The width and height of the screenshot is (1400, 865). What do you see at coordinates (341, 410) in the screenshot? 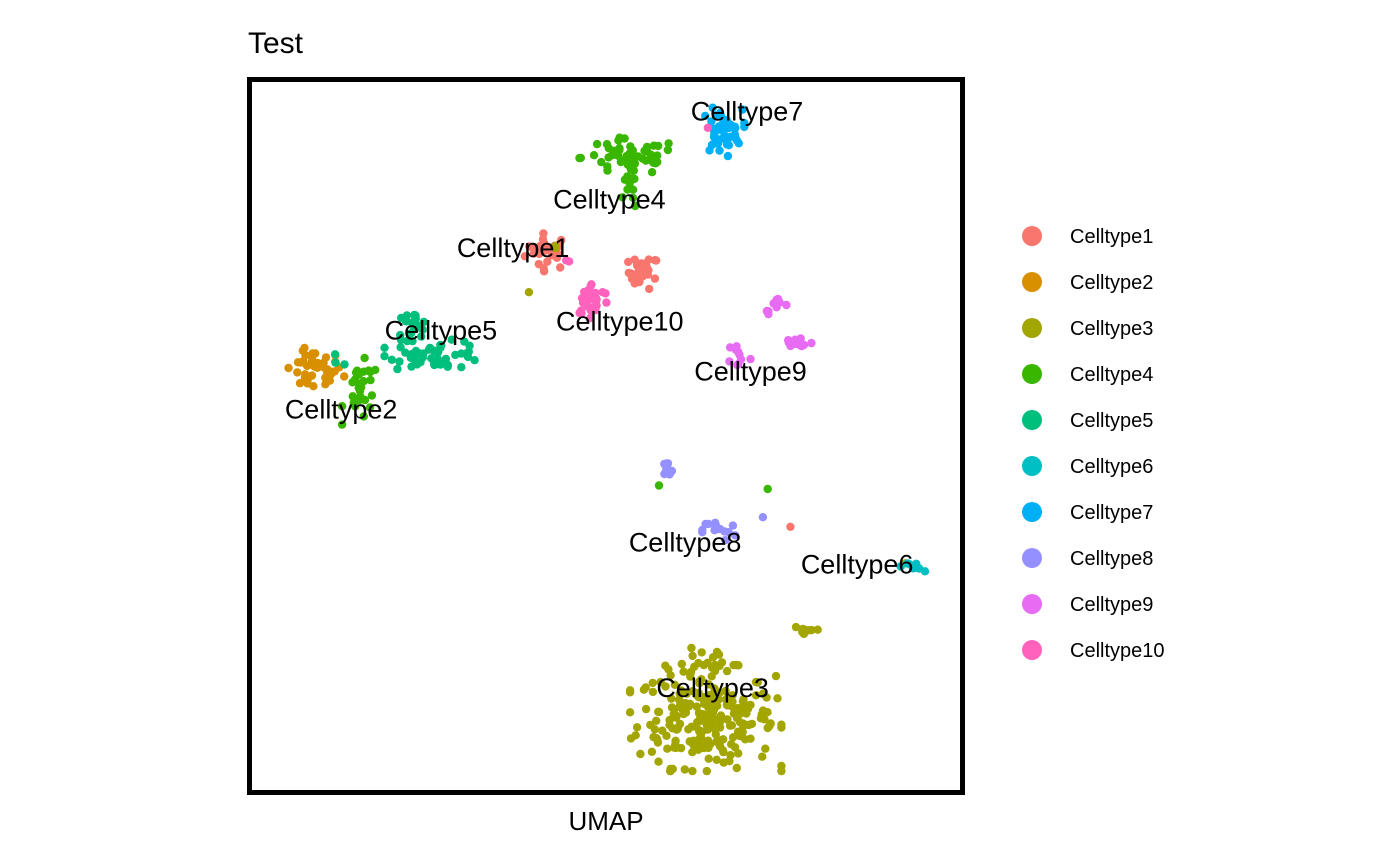
I see `cluster-label-celltype2: Celltype2` at bounding box center [341, 410].